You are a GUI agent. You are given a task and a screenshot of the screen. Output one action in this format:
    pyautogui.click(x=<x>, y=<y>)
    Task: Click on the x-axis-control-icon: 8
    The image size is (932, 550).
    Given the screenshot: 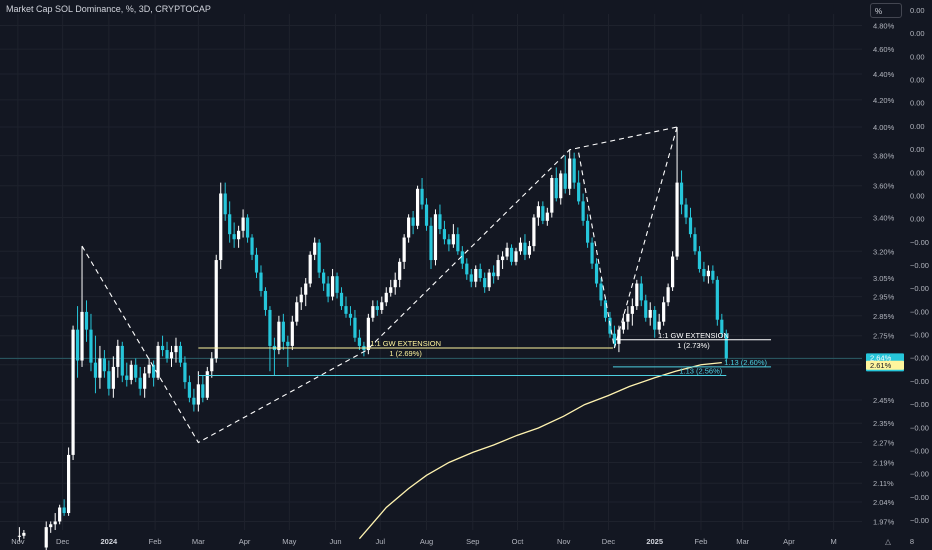 What is the action you would take?
    pyautogui.click(x=912, y=541)
    